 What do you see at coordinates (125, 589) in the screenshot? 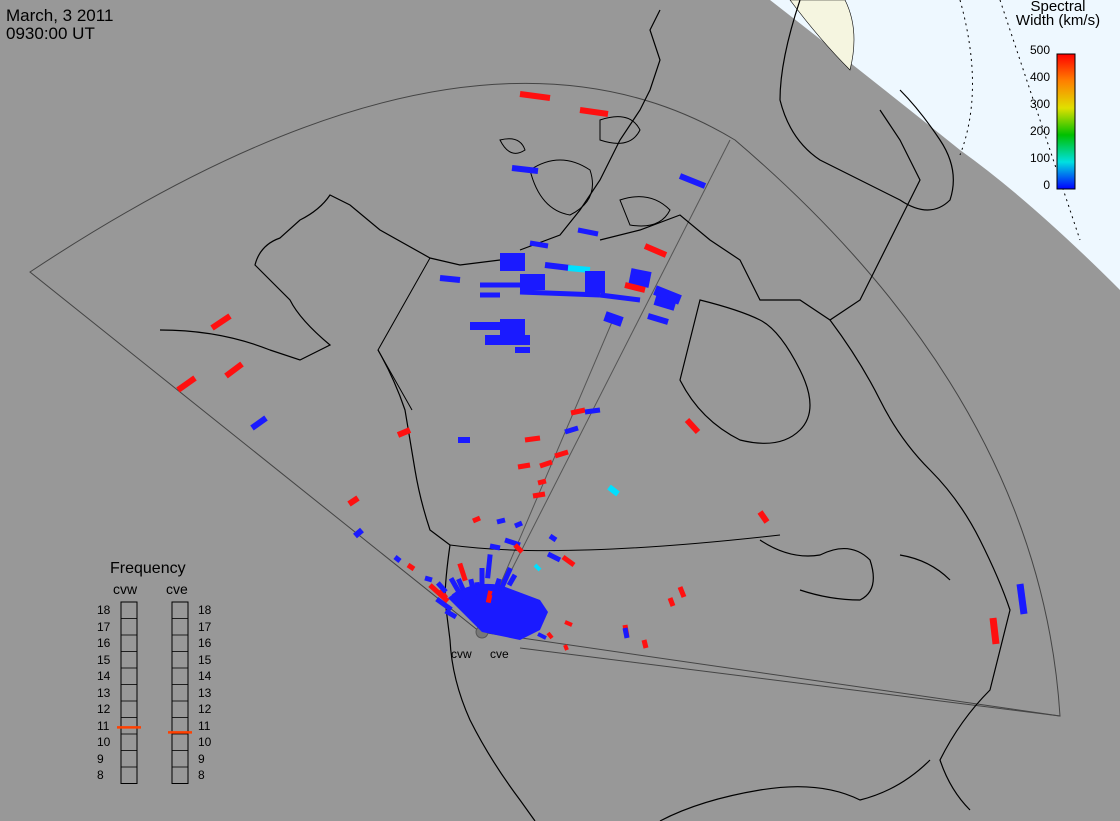
I see `frequency-radar-cvw: cvw` at bounding box center [125, 589].